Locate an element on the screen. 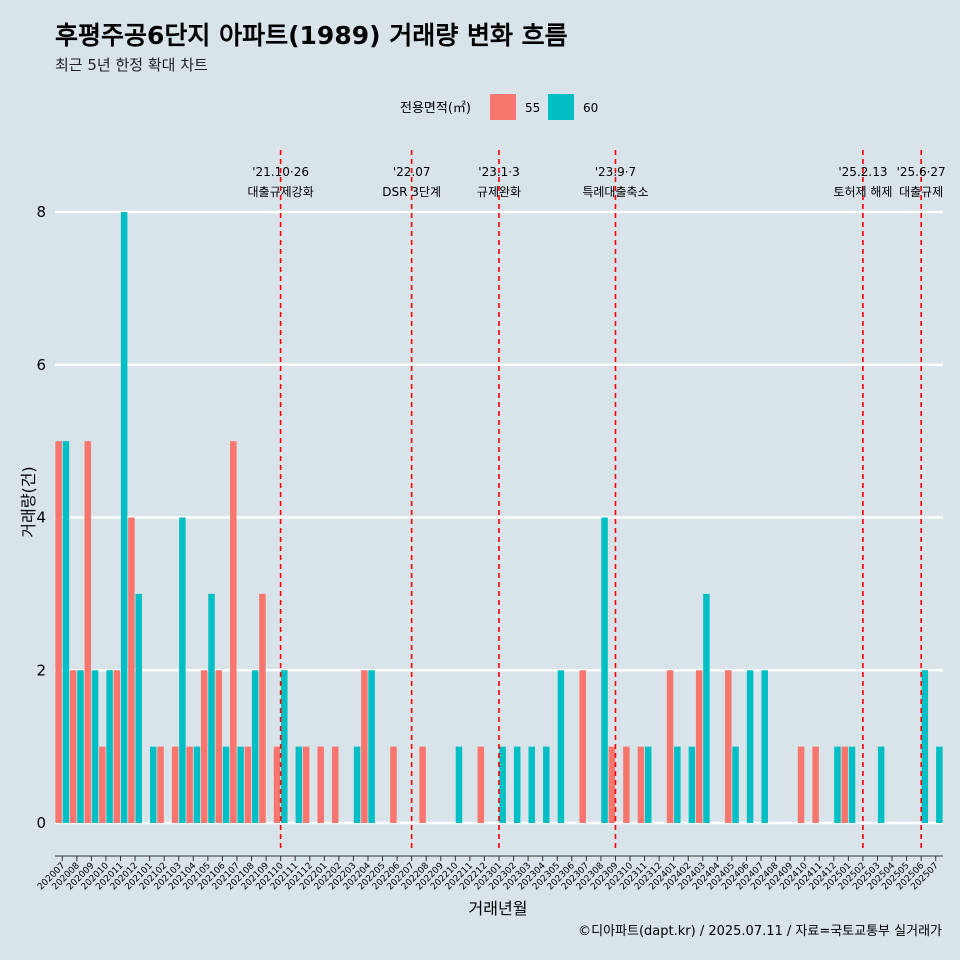 Image resolution: width=960 pixels, height=960 pixels. x-axis-title: 거래년월 is located at coordinates (498, 908).